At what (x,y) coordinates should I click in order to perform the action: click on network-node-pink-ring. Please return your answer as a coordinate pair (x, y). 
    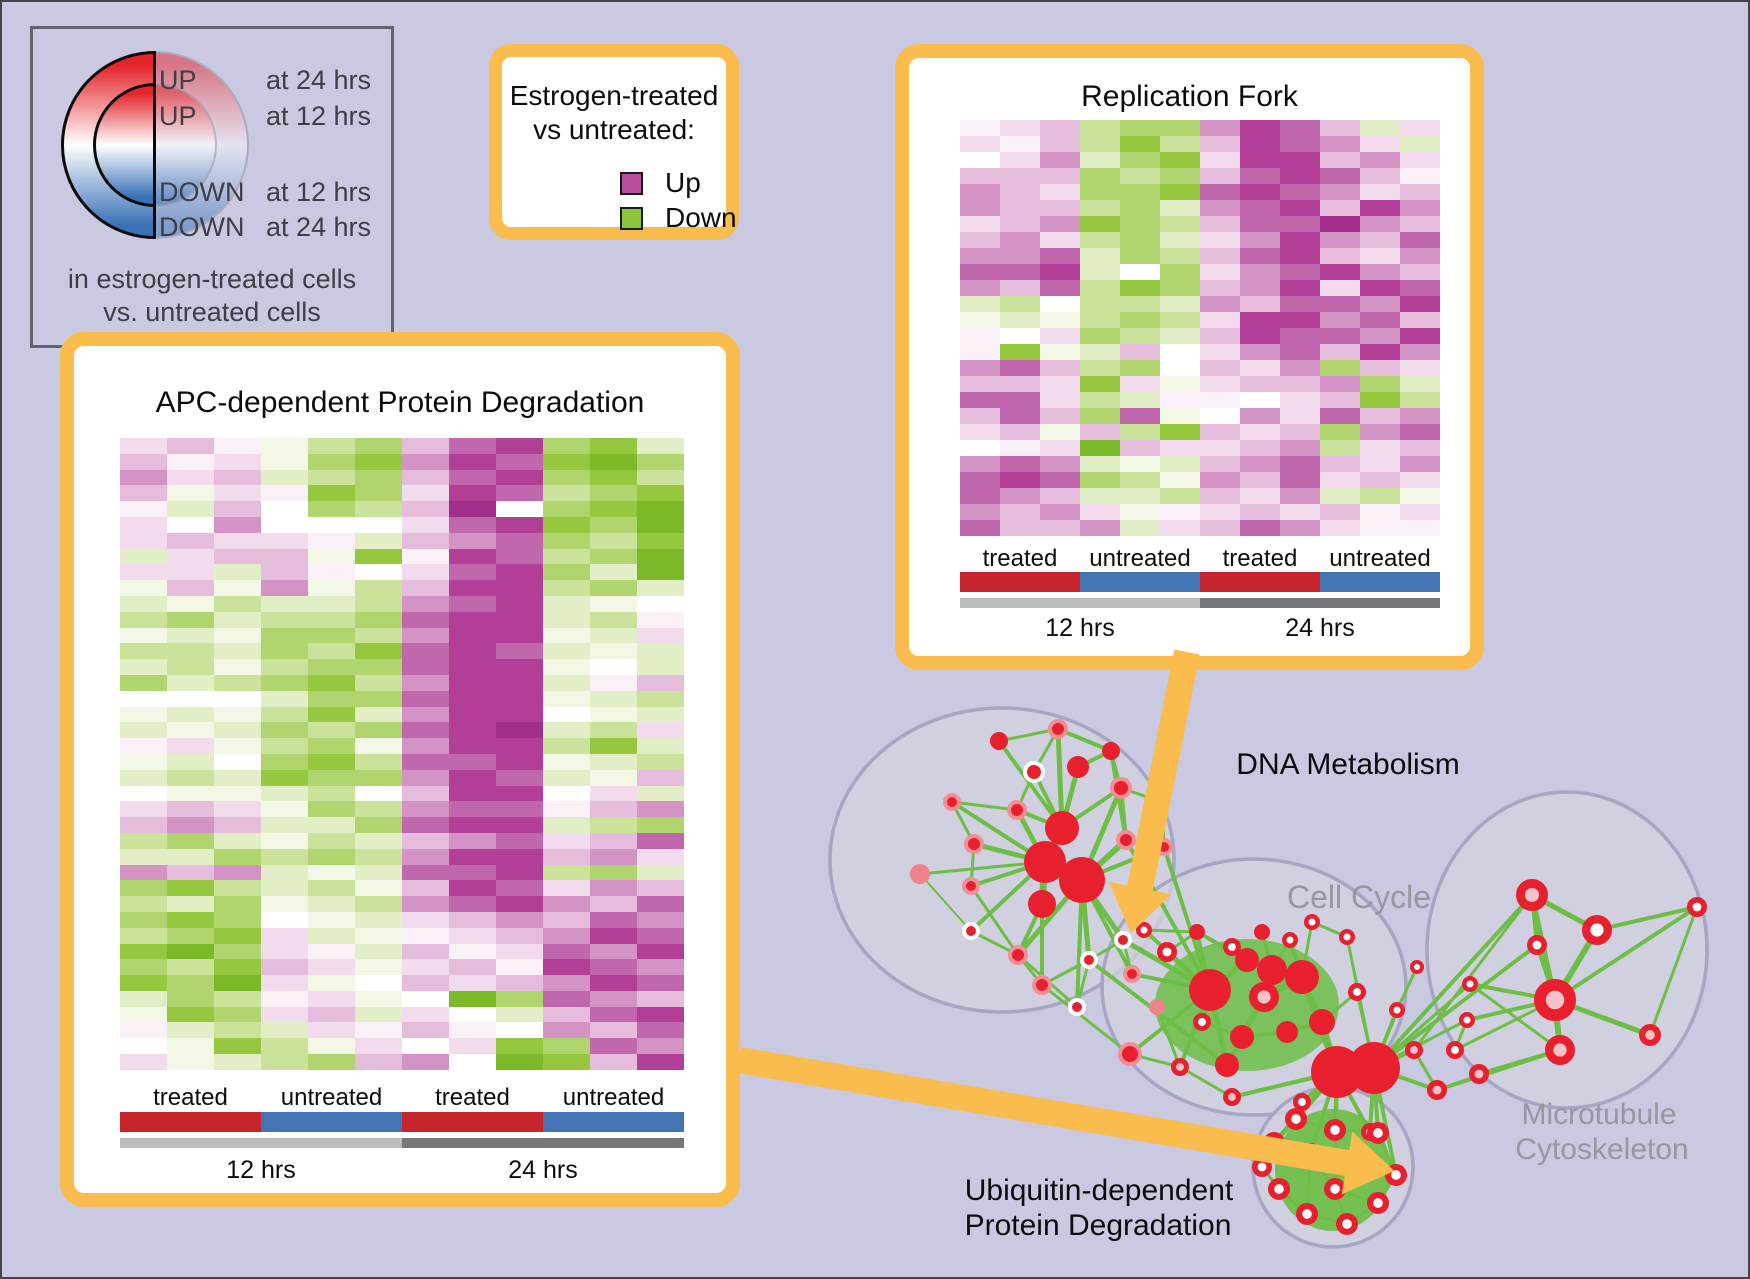
    Looking at the image, I should click on (1058, 729).